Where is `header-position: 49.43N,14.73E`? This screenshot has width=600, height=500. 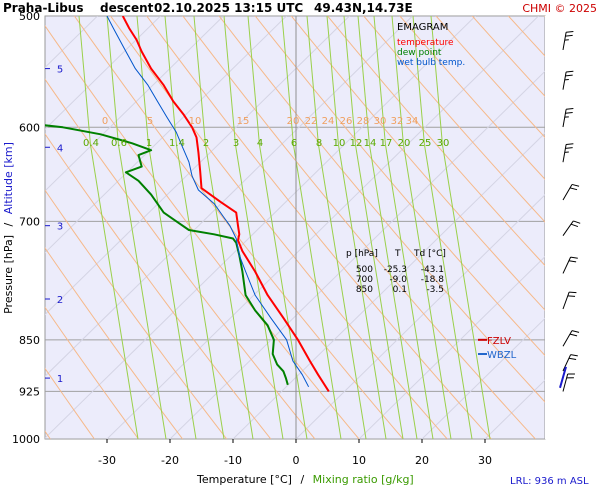 header-position: 49.43N,14.73E is located at coordinates (363, 8).